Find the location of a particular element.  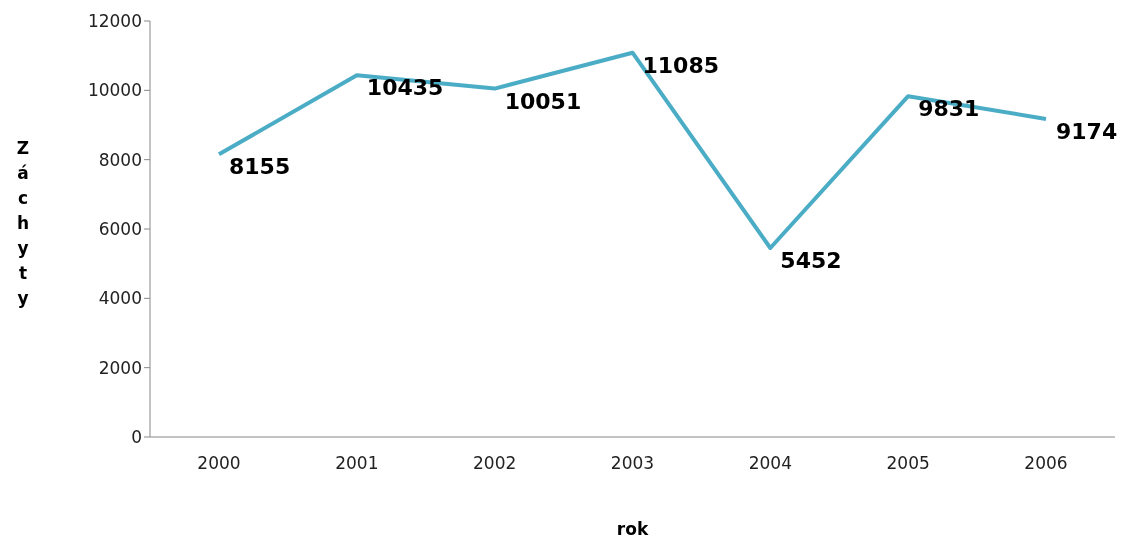

y-tick-label: 8000 is located at coordinates (120, 159).